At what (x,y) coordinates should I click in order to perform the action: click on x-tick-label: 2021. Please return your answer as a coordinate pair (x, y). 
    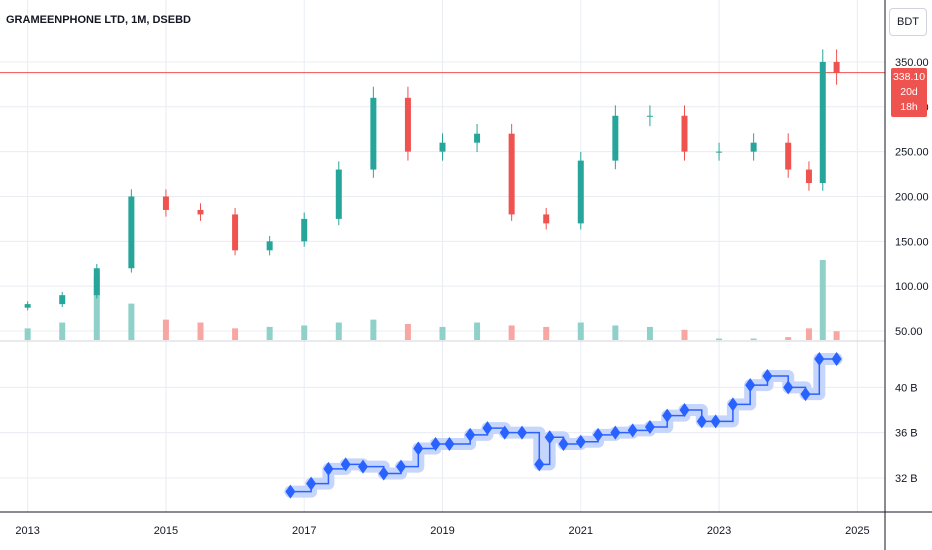
    Looking at the image, I should click on (581, 531).